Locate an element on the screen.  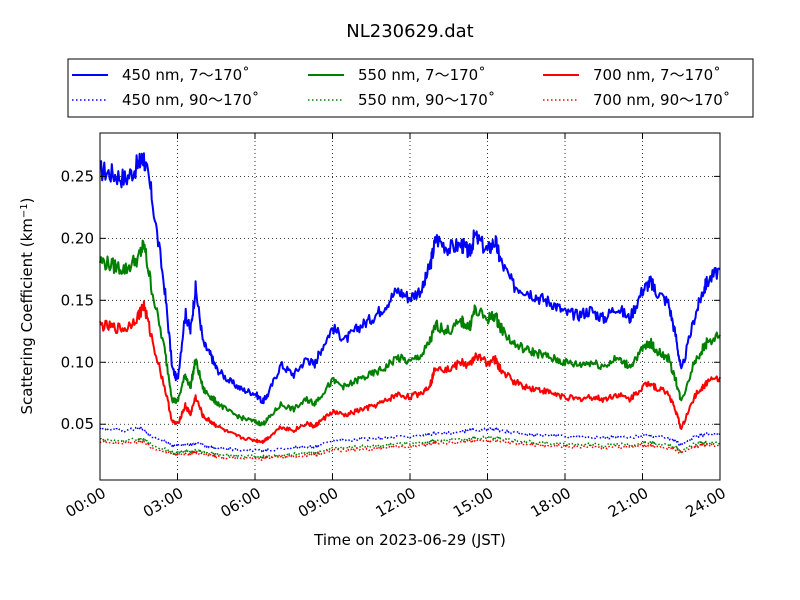
legend-label: 450 nm, 7～170˚ is located at coordinates (186, 75).